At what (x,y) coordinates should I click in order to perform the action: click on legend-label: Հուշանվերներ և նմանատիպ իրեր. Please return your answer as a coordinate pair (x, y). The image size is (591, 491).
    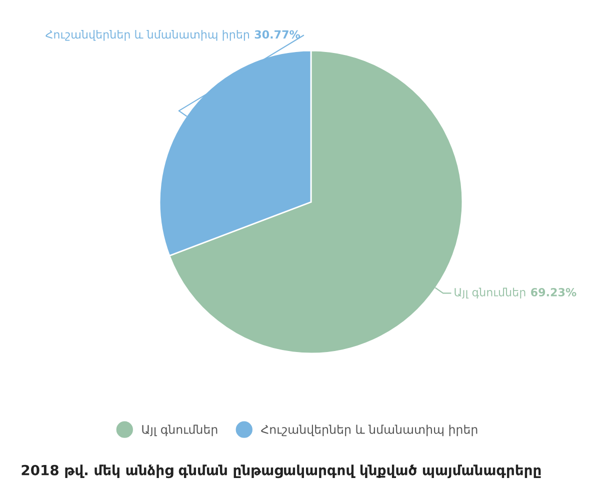
    Looking at the image, I should click on (369, 430).